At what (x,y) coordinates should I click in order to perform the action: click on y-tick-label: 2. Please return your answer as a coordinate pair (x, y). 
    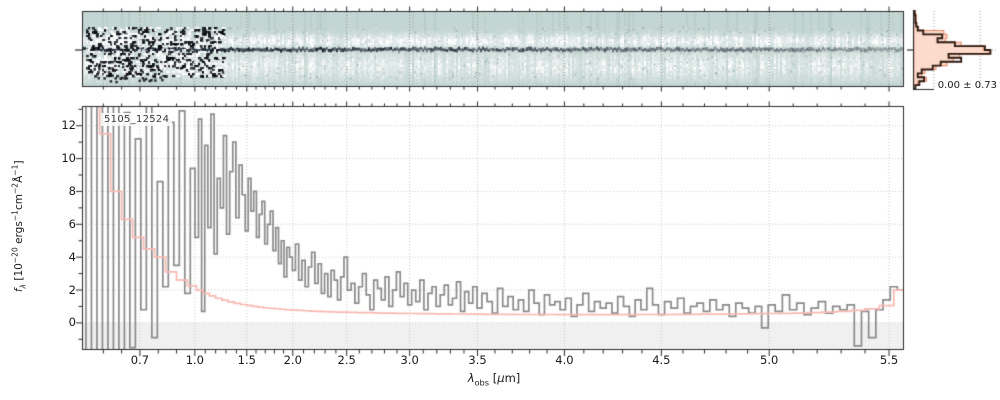
    Looking at the image, I should click on (72, 289).